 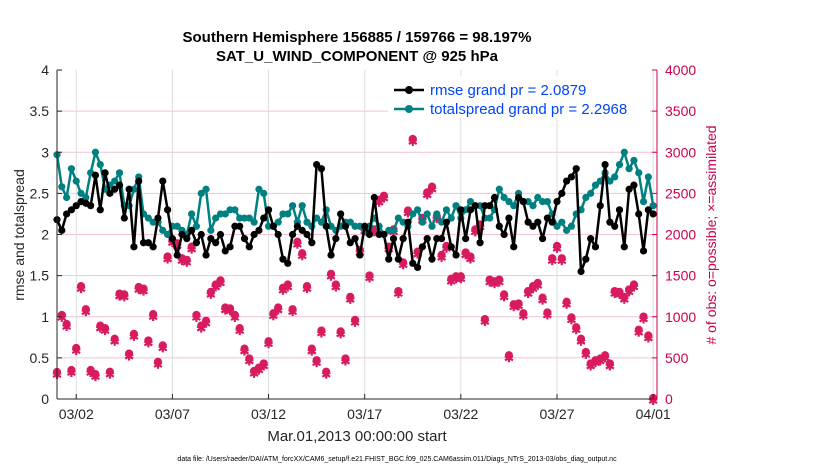 I want to click on right-tick-label: 2000, so click(x=680, y=235).